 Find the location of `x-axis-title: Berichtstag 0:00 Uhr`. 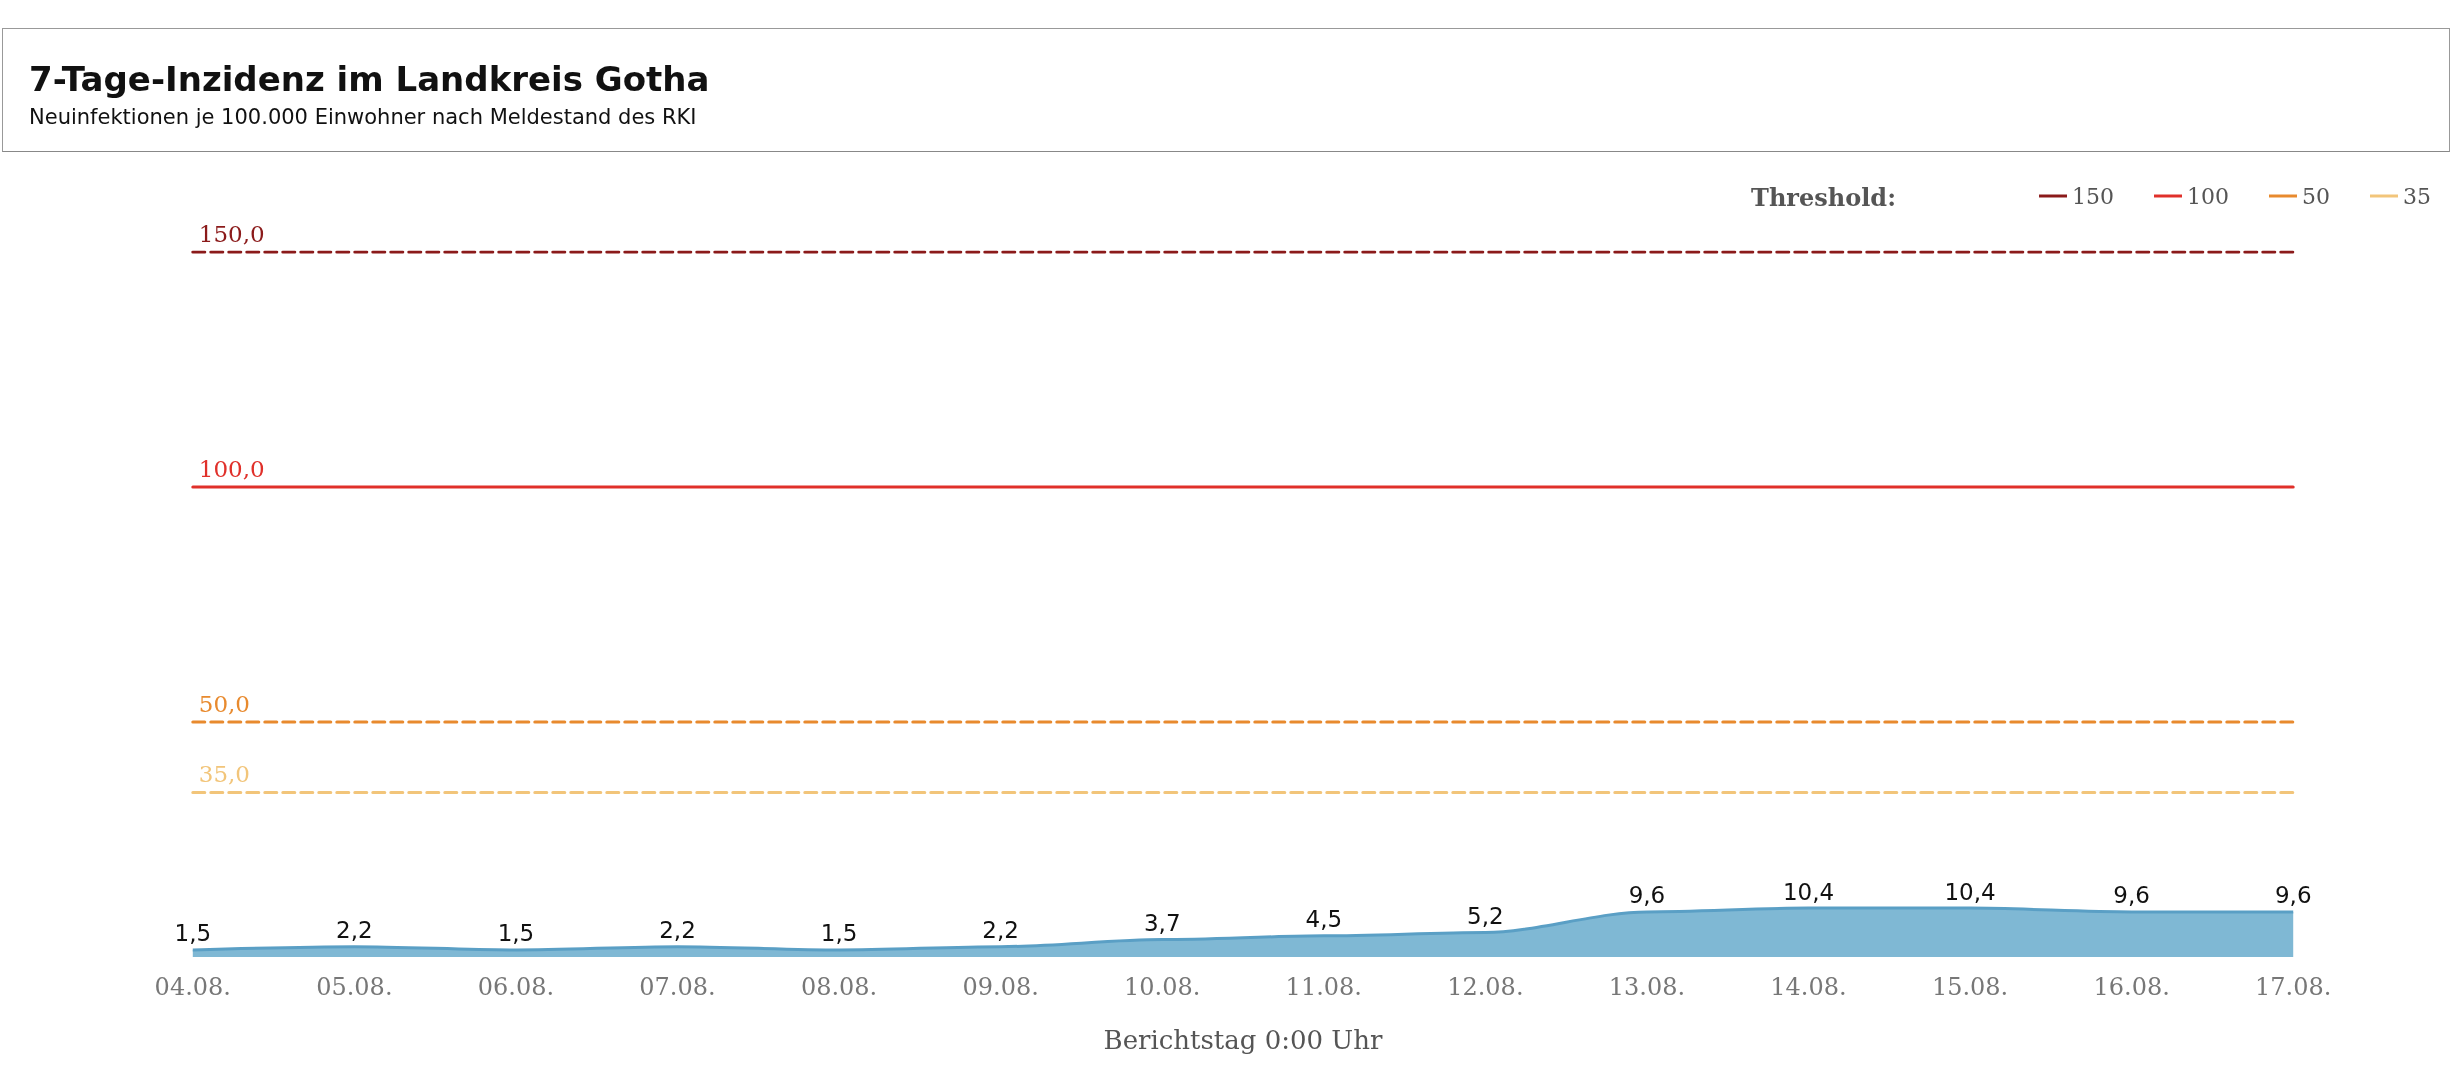

x-axis-title: Berichtstag 0:00 Uhr is located at coordinates (1243, 1040).